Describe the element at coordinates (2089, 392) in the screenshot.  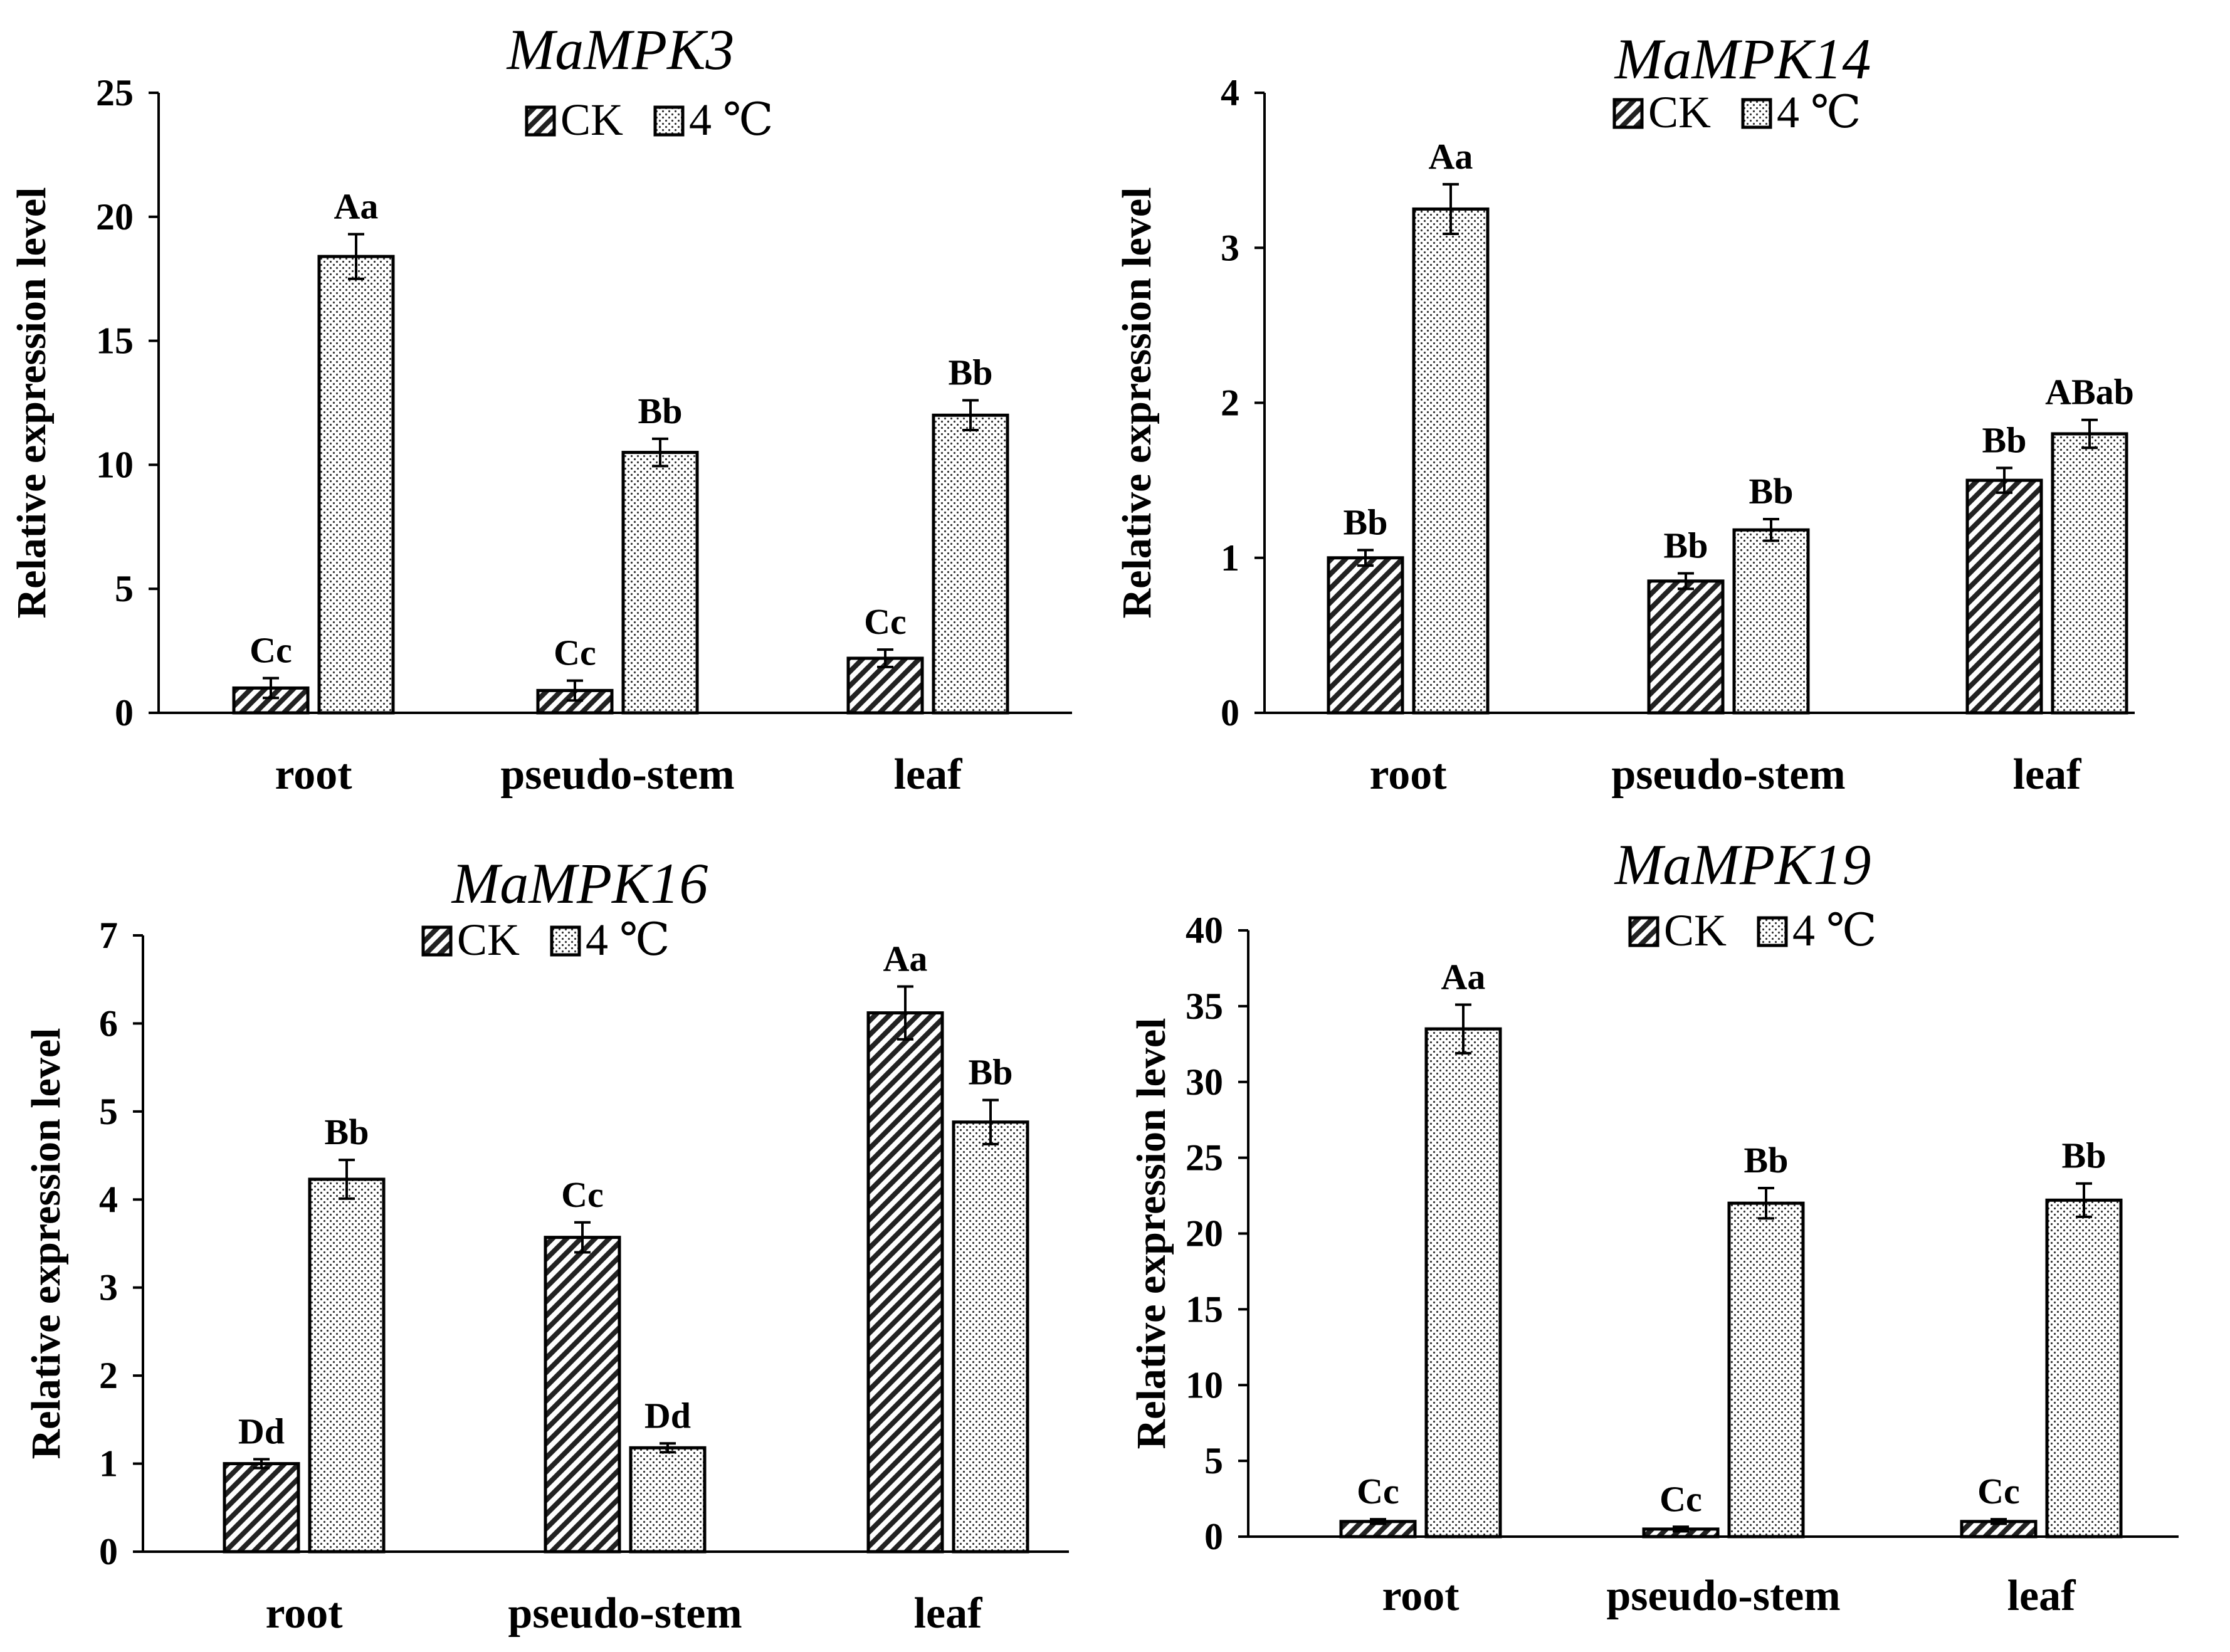
I see `significance-label: ABab` at that location.